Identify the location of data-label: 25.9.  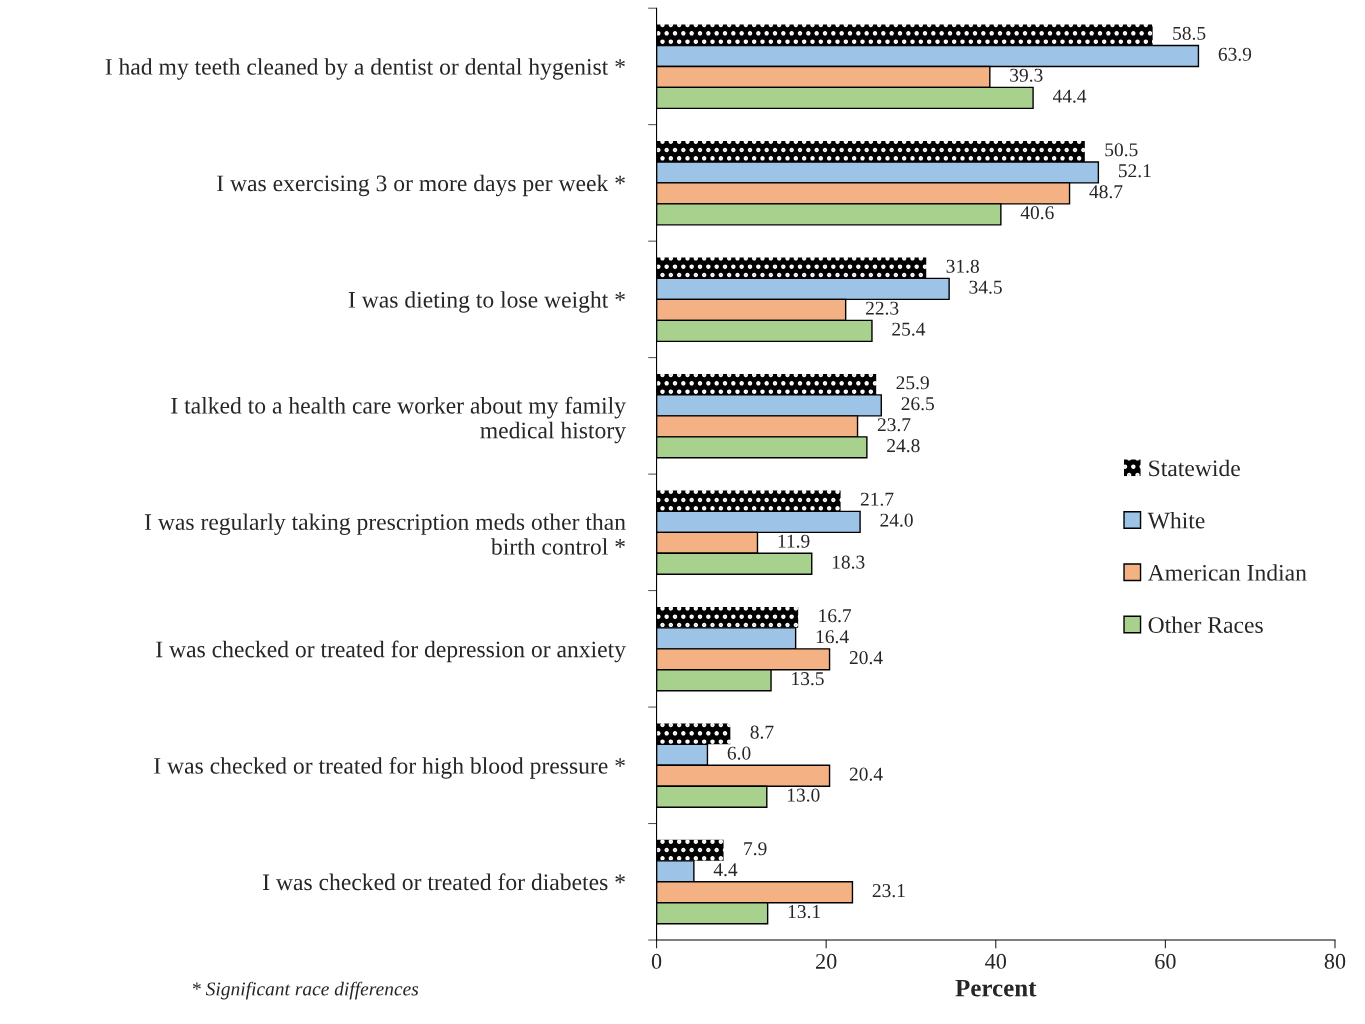
(912, 383).